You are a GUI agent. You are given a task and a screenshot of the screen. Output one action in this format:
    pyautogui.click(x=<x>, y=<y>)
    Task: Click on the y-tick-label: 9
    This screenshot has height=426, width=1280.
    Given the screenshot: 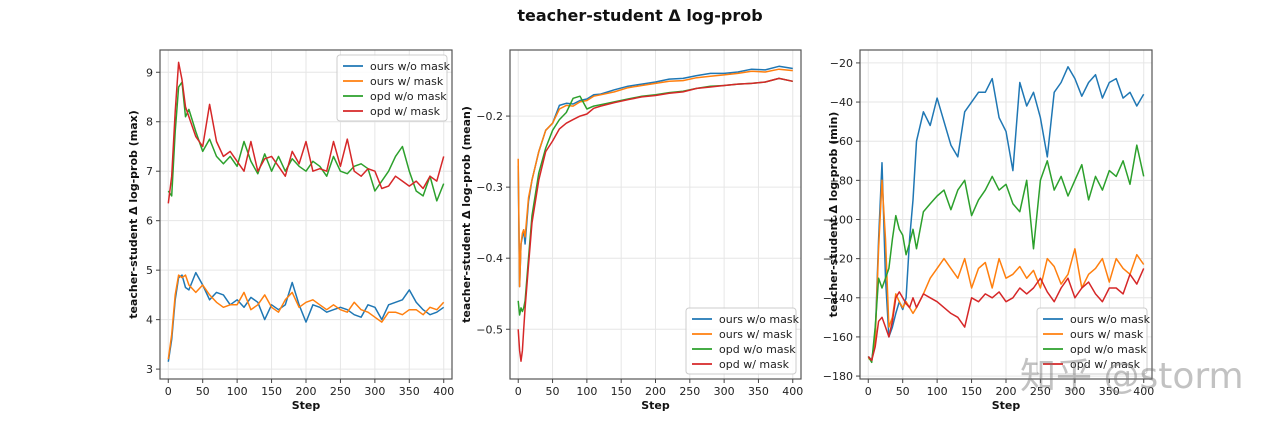 What is the action you would take?
    pyautogui.click(x=149, y=72)
    